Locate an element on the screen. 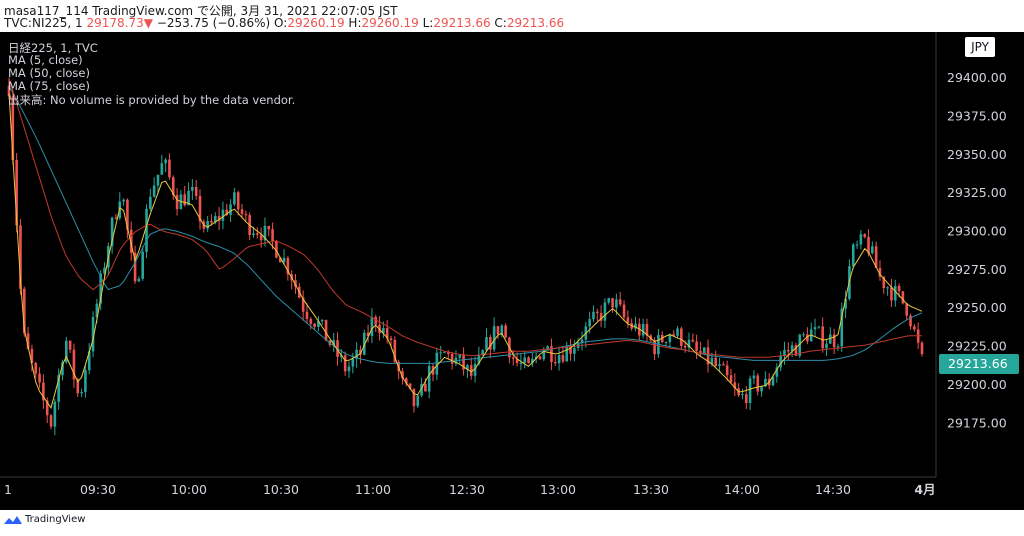  time-tick-label: 13:30 is located at coordinates (651, 489).